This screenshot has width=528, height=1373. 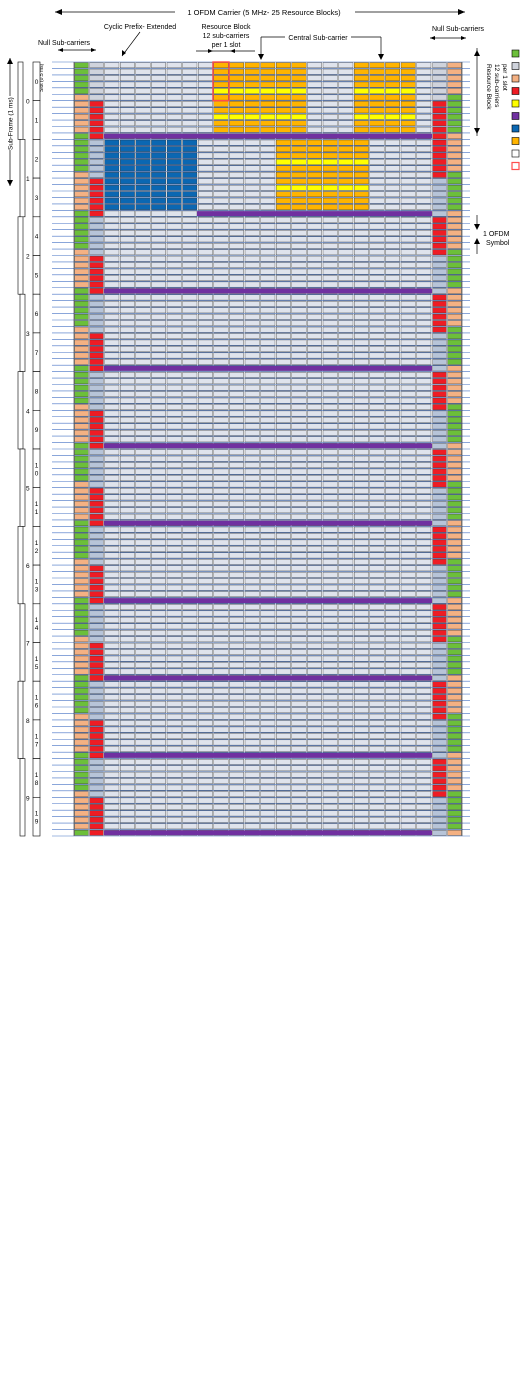 What do you see at coordinates (28, 179) in the screenshot?
I see `subframe-number: 1` at bounding box center [28, 179].